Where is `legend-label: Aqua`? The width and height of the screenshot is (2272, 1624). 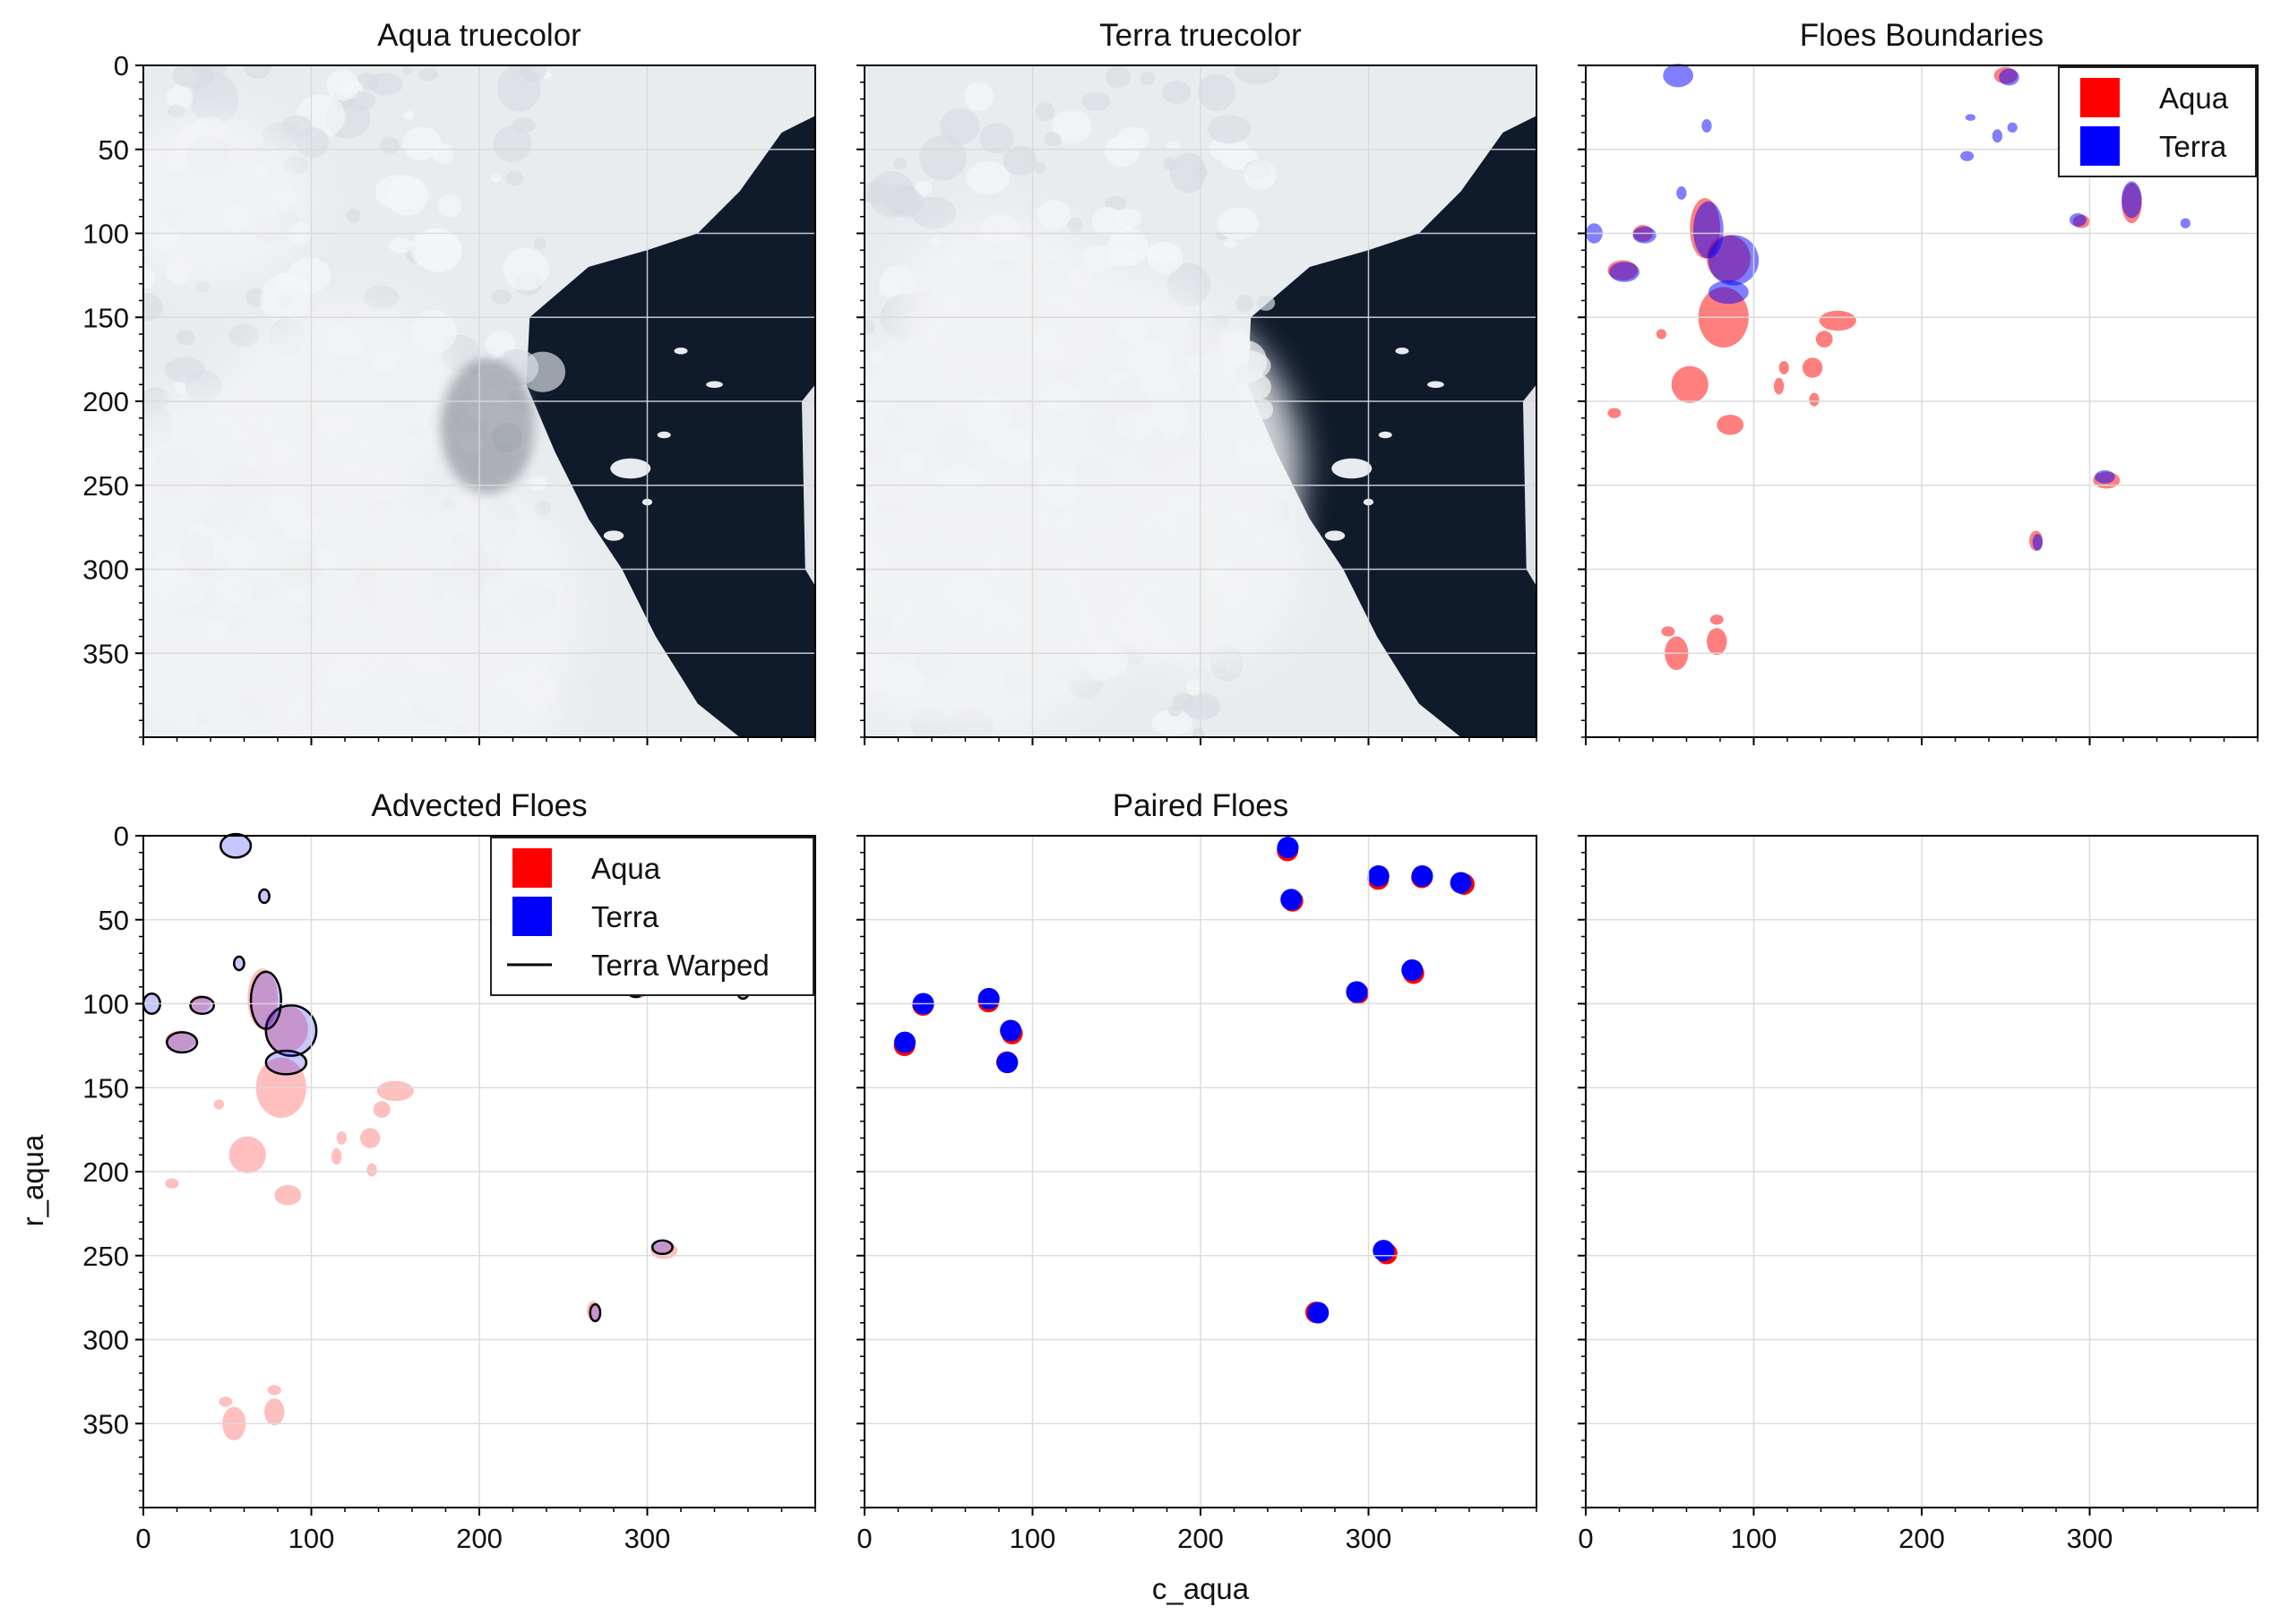 legend-label: Aqua is located at coordinates (2194, 98).